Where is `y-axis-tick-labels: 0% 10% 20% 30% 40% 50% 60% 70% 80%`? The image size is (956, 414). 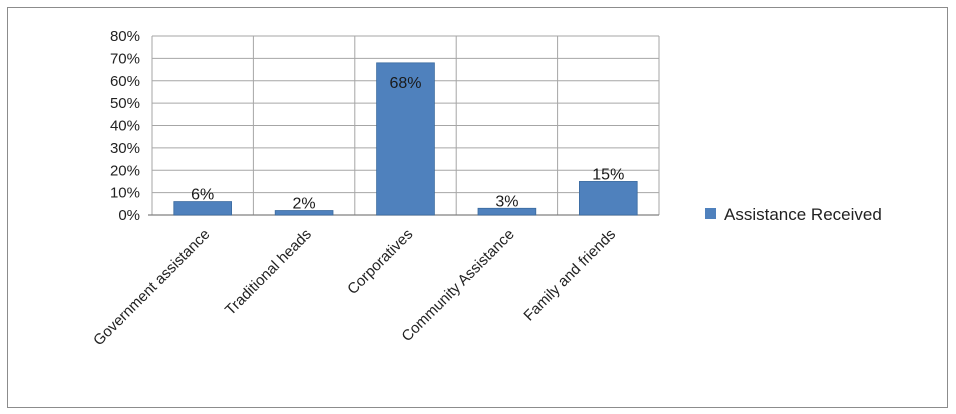 y-axis-tick-labels: 0% 10% 20% 30% 40% 50% 60% 70% 80% is located at coordinates (125, 126).